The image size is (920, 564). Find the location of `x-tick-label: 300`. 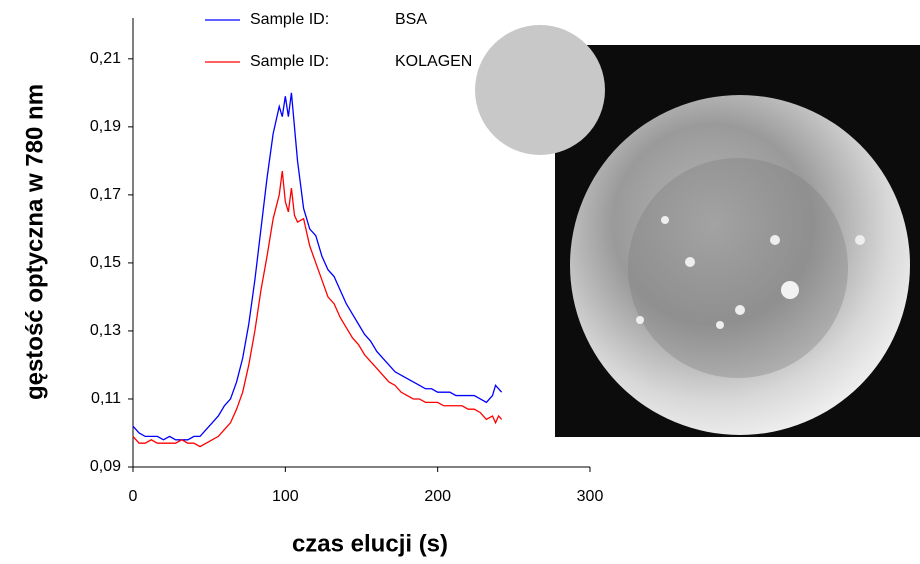

x-tick-label: 300 is located at coordinates (590, 496).